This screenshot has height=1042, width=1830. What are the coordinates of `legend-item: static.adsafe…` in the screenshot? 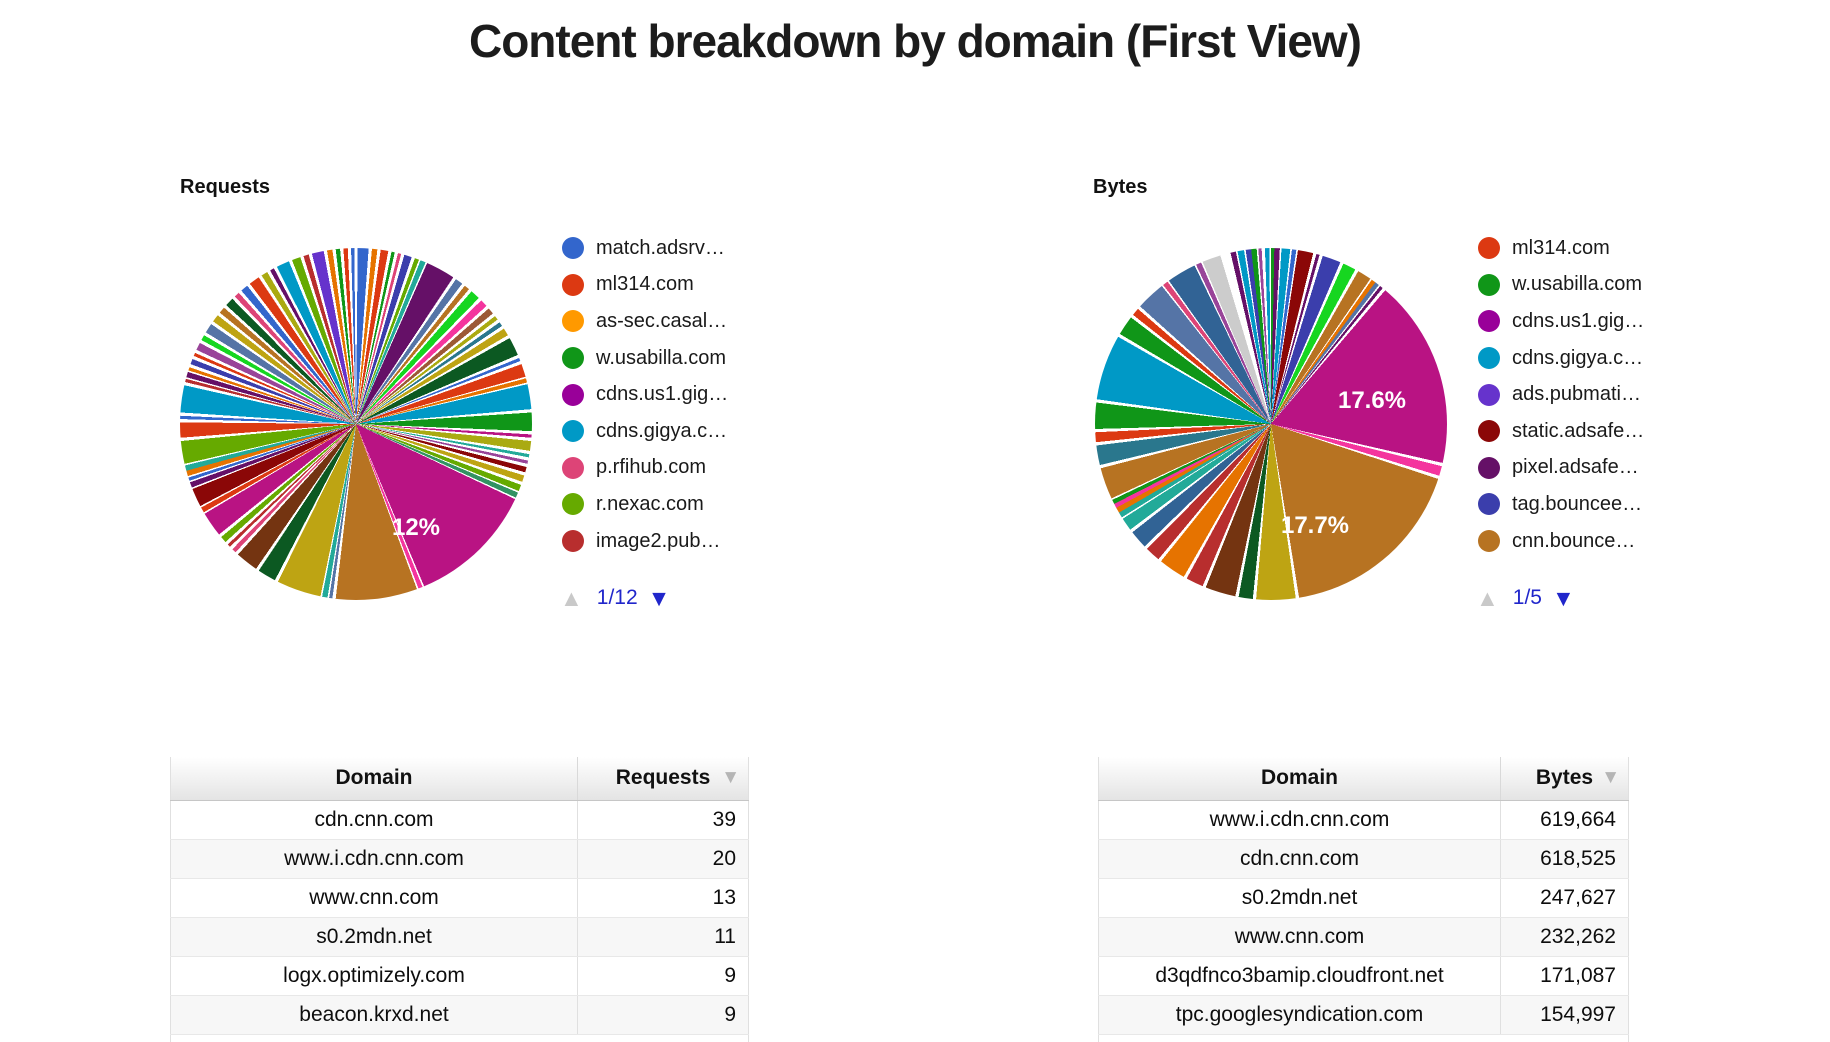 It's located at (1593, 431).